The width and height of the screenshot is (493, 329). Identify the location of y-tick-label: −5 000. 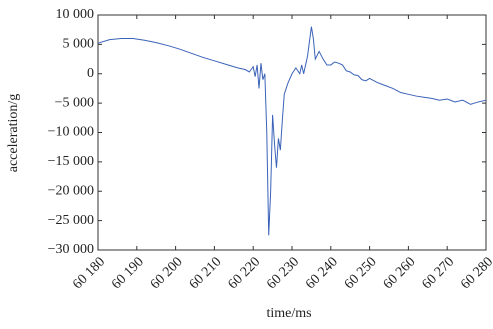
(74, 102).